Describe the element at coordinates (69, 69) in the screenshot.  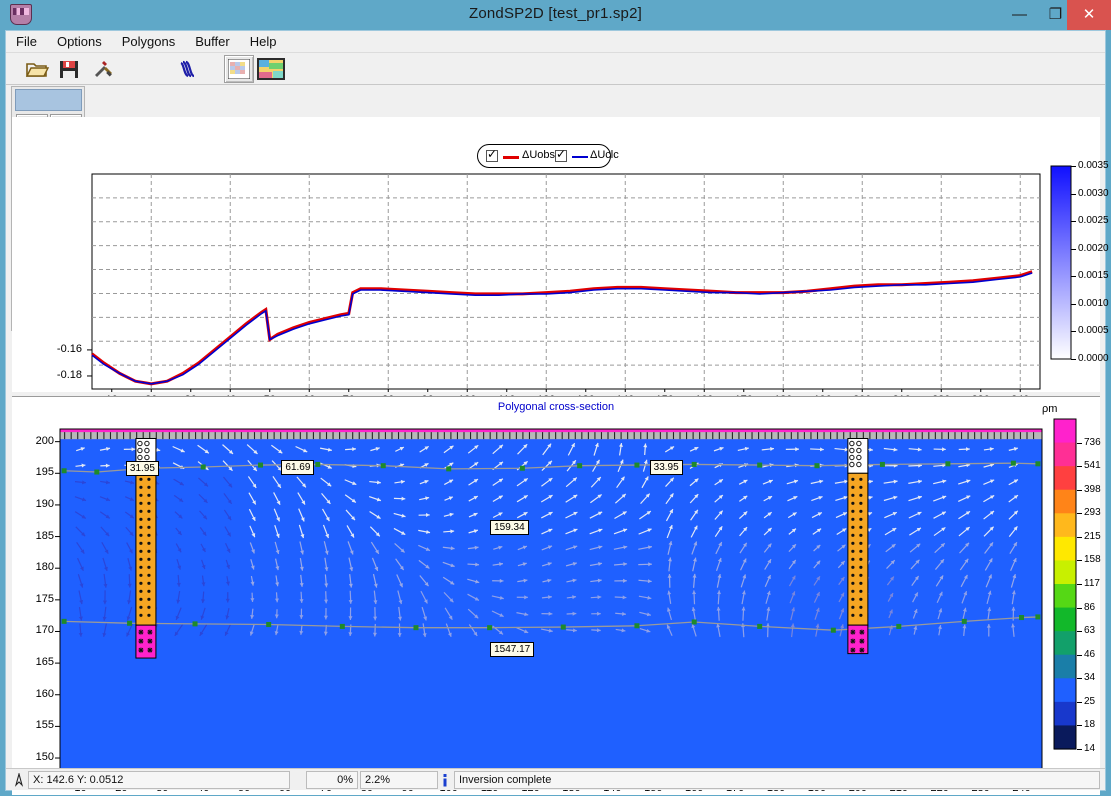
I see `save-file-icon` at that location.